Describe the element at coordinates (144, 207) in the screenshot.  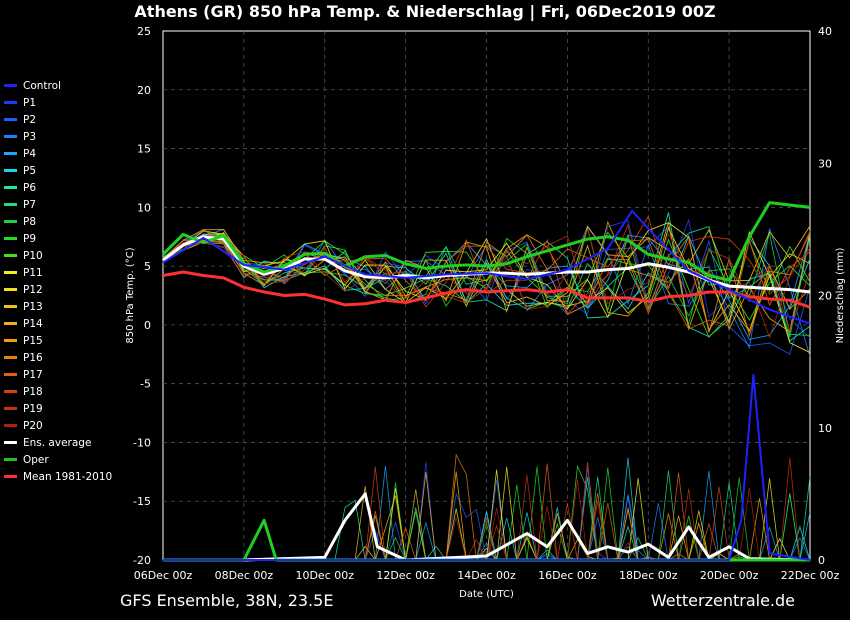
I see `y-tick-label: 10` at that location.